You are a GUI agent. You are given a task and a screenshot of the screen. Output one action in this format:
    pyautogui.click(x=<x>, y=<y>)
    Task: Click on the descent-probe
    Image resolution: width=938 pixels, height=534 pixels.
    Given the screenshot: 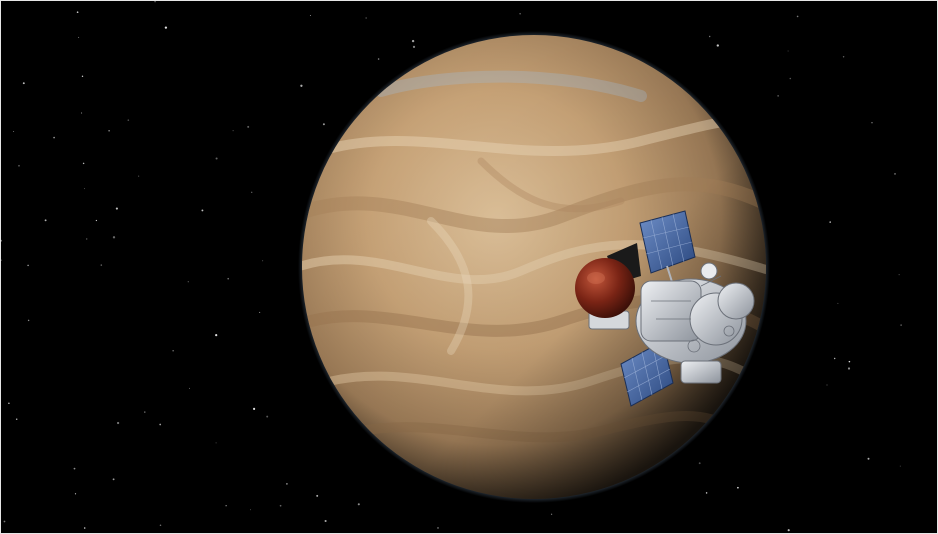 What is the action you would take?
    pyautogui.click(x=605, y=288)
    